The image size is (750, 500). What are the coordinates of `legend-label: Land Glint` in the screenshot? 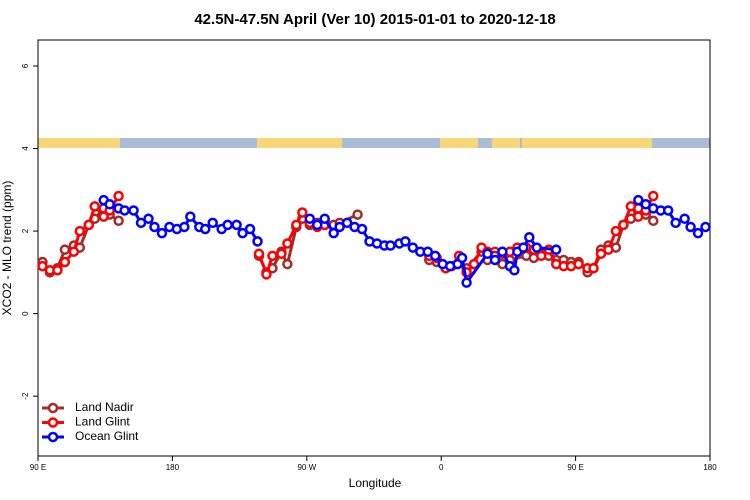 It's located at (102, 422).